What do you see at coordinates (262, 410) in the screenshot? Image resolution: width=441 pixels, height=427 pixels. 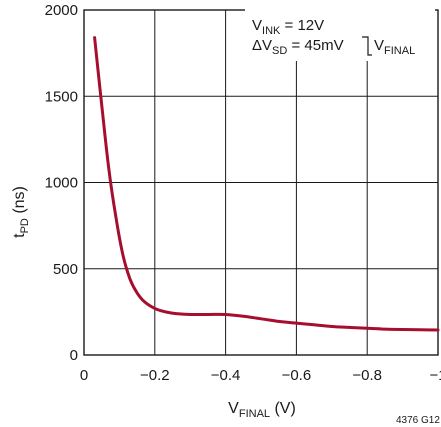 I see `x-axis-label: VFINAL (V)` at bounding box center [262, 410].